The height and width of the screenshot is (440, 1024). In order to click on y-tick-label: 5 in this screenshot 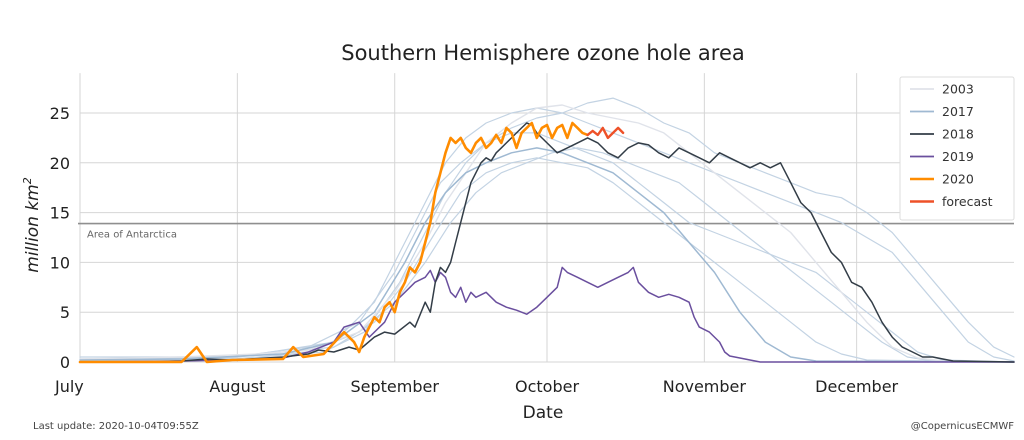, I will do `click(65, 312)`.